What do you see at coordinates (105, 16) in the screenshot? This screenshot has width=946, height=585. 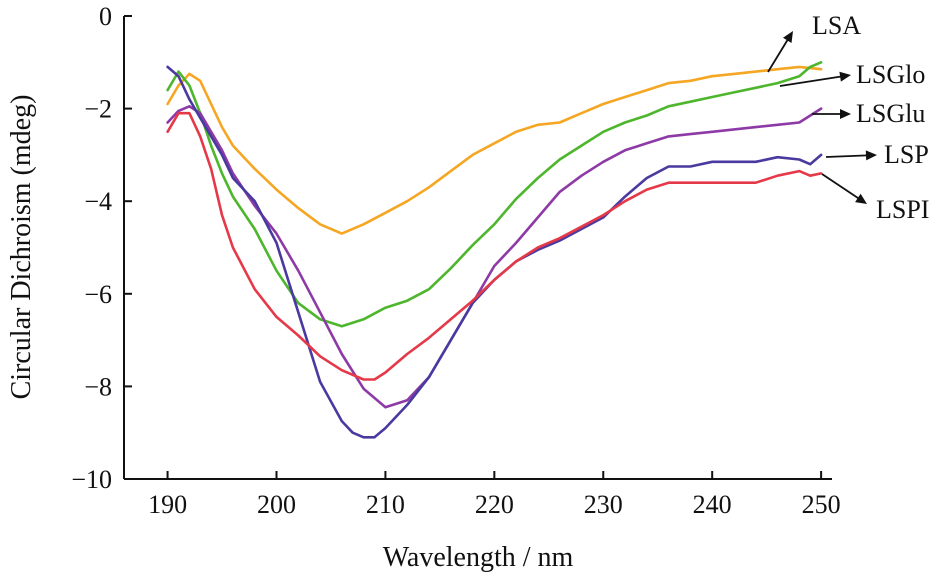 I see `y-tick-label: 0` at bounding box center [105, 16].